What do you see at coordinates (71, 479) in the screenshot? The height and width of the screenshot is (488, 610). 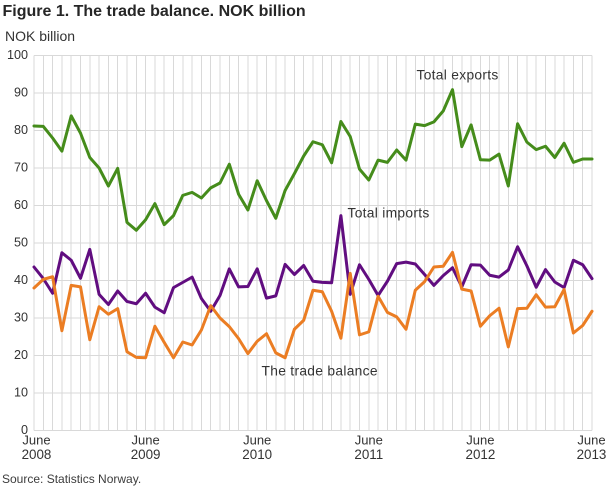 I see `svg-text: Source: Statistics Norway.` at bounding box center [71, 479].